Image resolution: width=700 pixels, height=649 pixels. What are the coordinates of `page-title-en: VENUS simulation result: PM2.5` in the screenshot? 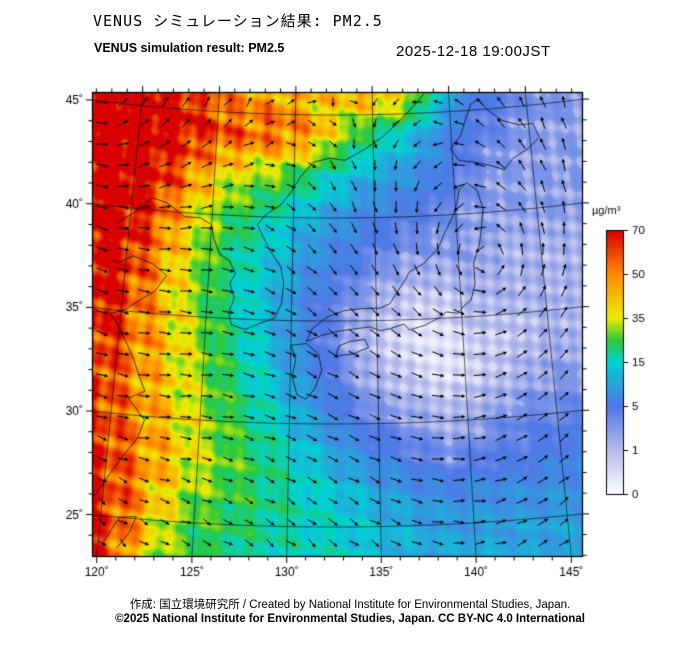 It's located at (189, 48).